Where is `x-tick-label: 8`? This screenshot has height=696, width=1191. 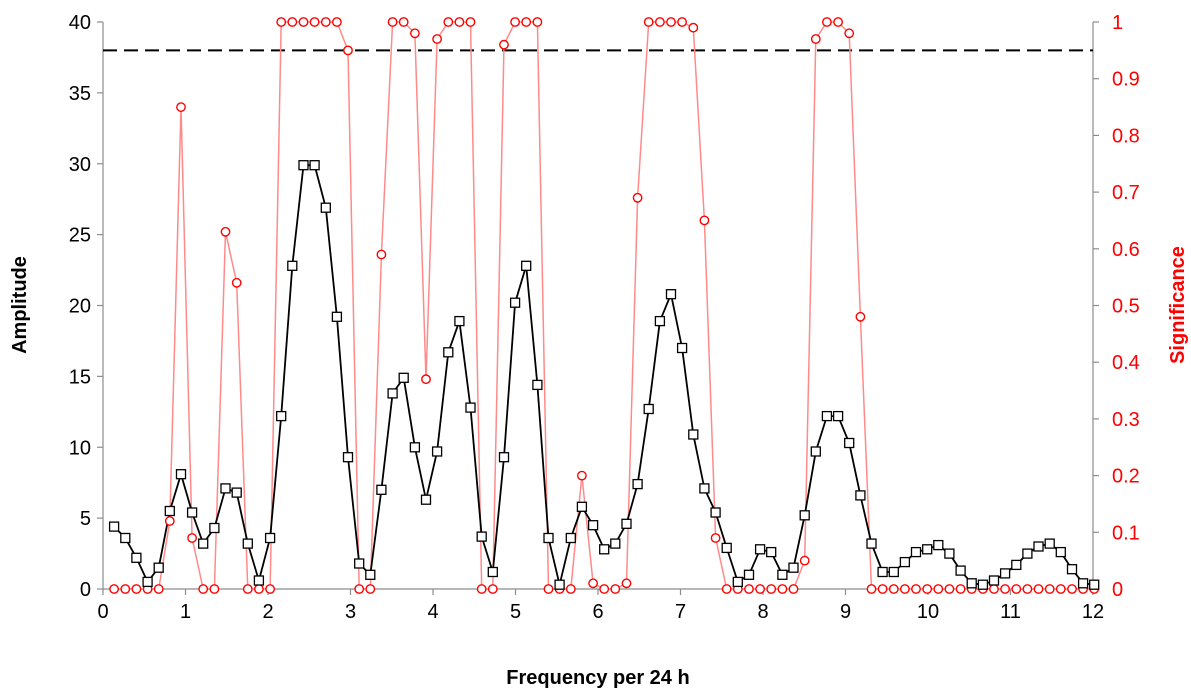
x-tick-label: 8 is located at coordinates (762, 612).